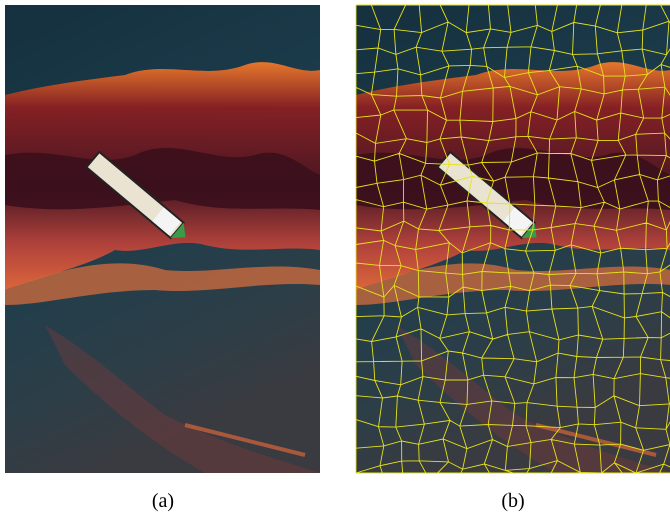 Image resolution: width=670 pixels, height=521 pixels. What do you see at coordinates (512, 501) in the screenshot?
I see `caption: (b)` at bounding box center [512, 501].